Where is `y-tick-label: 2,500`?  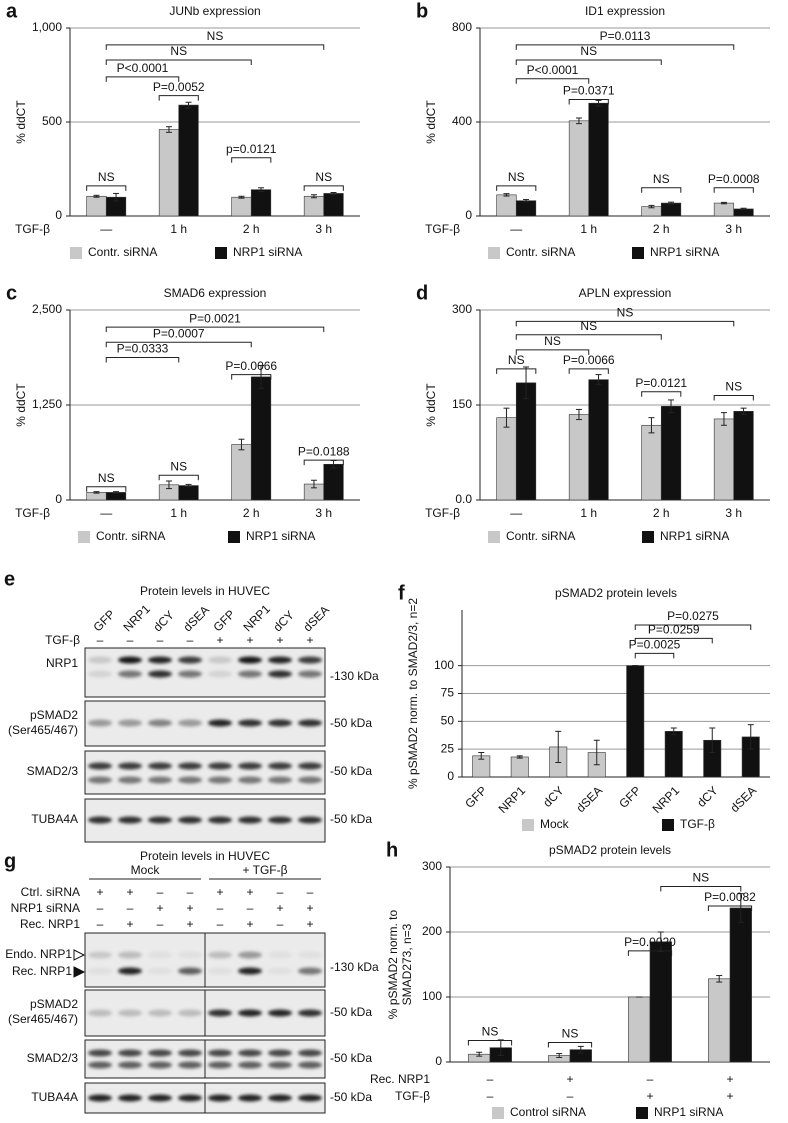 y-tick-label: 2,500 is located at coordinates (47, 309).